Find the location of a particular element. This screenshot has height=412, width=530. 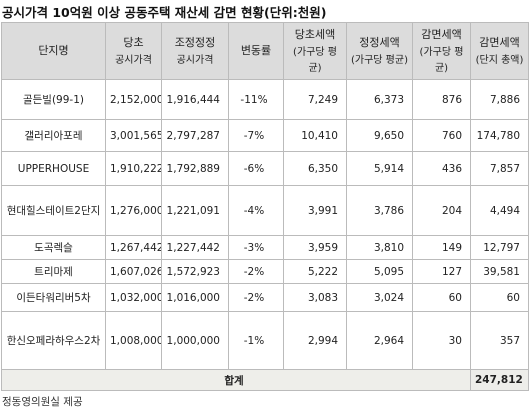

header-text: 조정정정 is located at coordinates (195, 42).